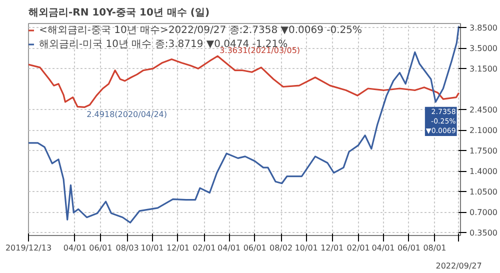  I want to click on y-tick-label: 2.4500, so click(484, 110).